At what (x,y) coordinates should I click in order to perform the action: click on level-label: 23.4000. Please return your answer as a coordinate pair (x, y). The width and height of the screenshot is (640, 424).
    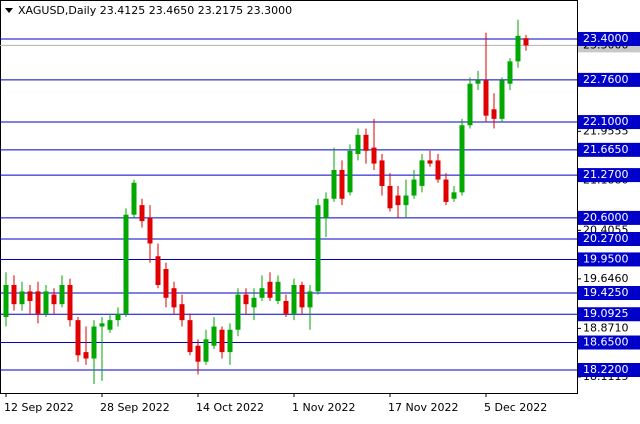
    Looking at the image, I should click on (606, 38).